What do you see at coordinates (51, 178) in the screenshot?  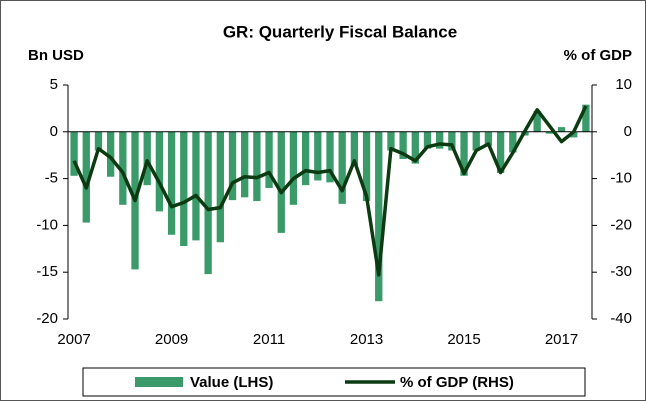 I see `y-tick-label: -5` at bounding box center [51, 178].